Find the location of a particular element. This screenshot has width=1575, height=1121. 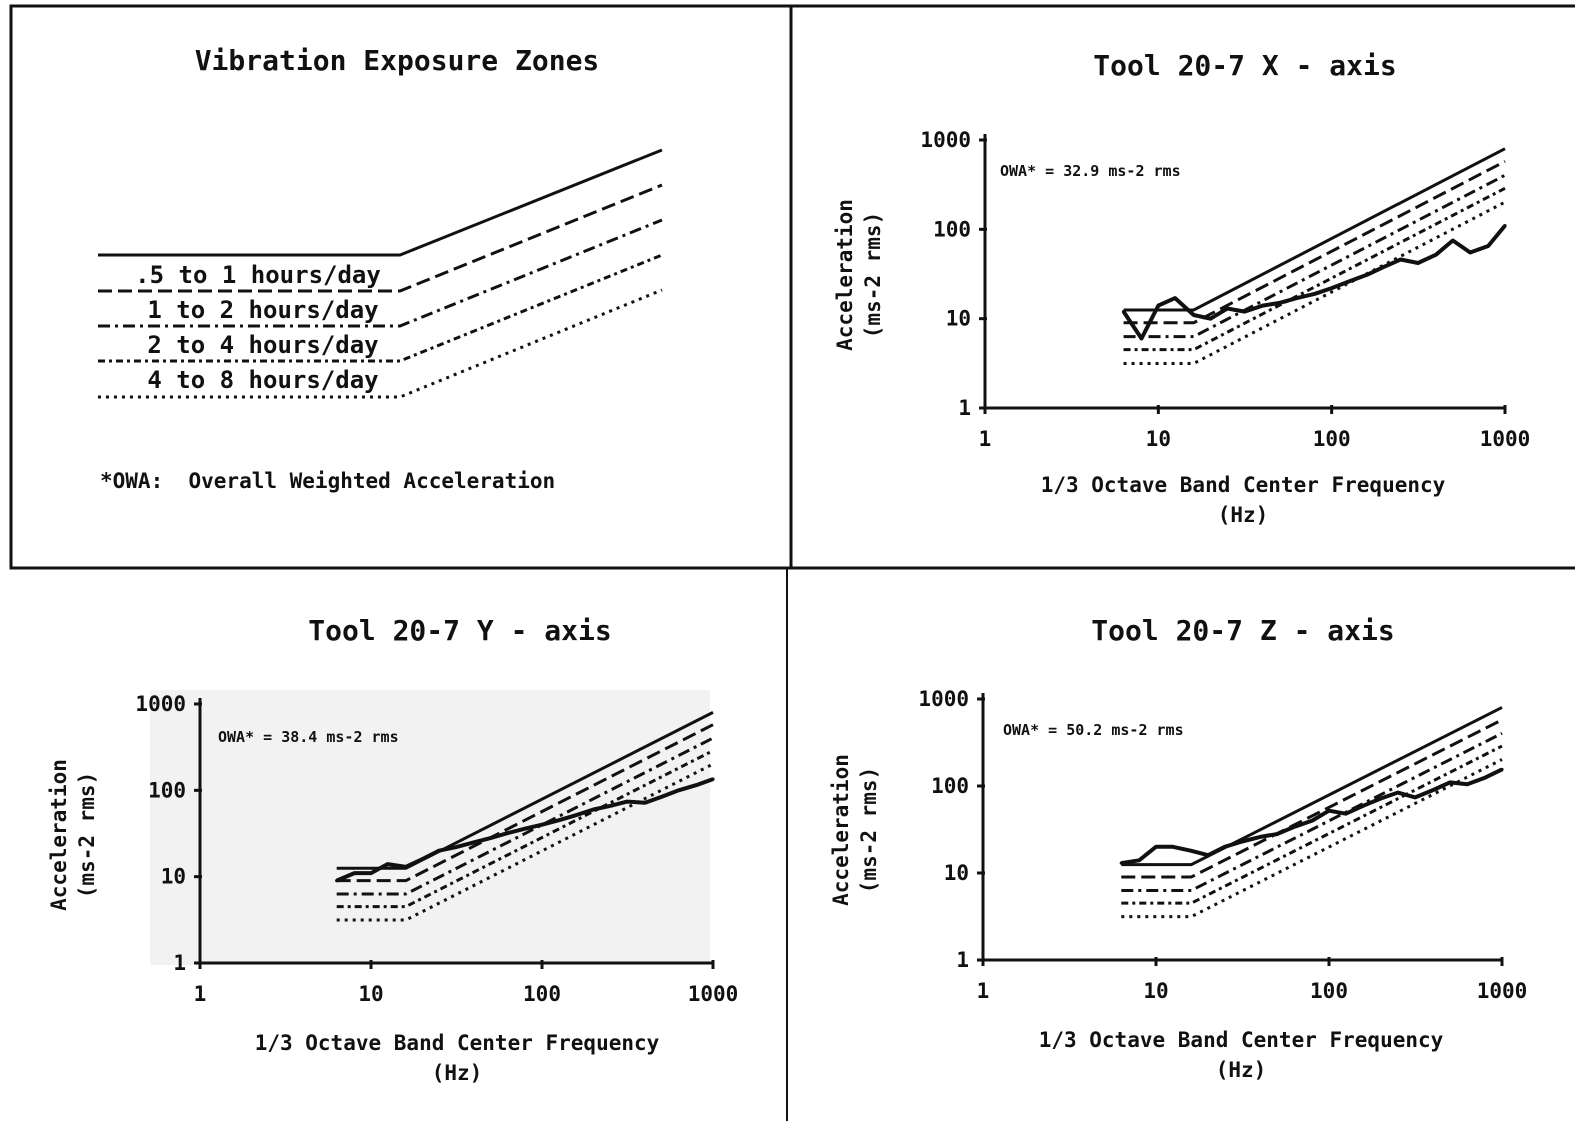

chart-title: Tool 20-7 Z - axis is located at coordinates (1242, 630).